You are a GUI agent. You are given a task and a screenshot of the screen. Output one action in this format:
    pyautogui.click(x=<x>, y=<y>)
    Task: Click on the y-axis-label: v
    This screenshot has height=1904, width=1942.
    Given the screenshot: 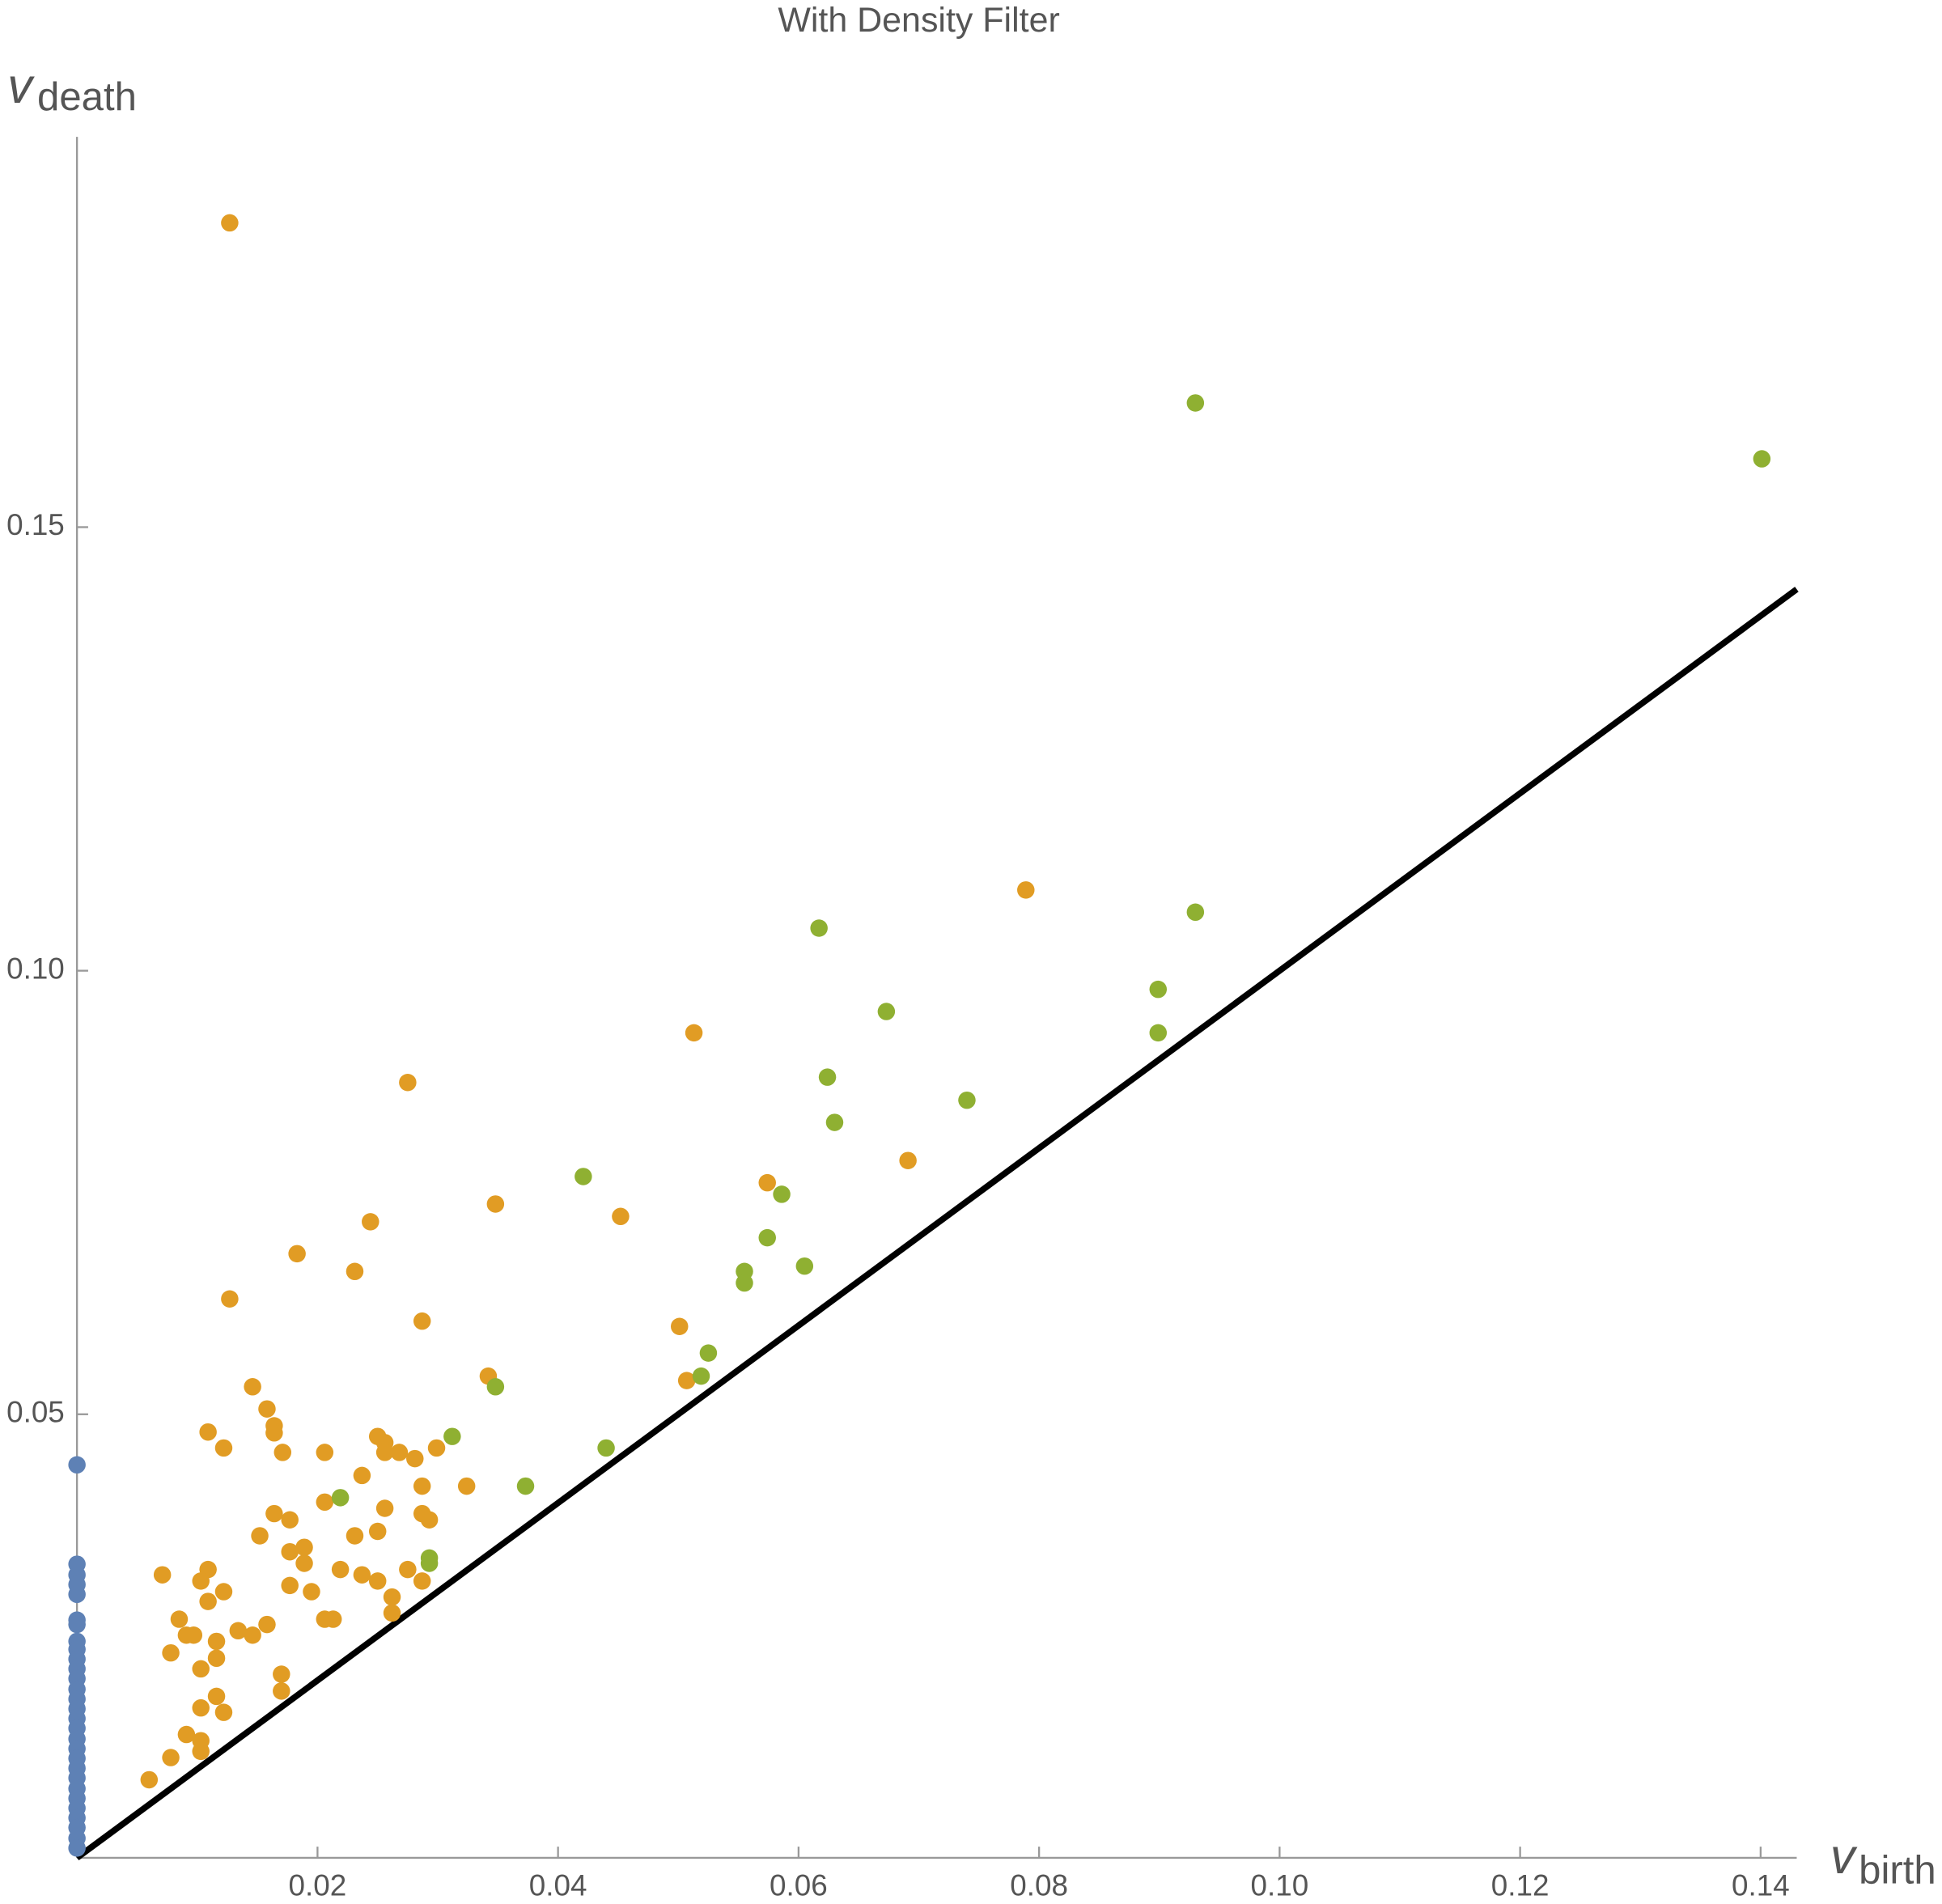 What is the action you would take?
    pyautogui.click(x=21, y=86)
    